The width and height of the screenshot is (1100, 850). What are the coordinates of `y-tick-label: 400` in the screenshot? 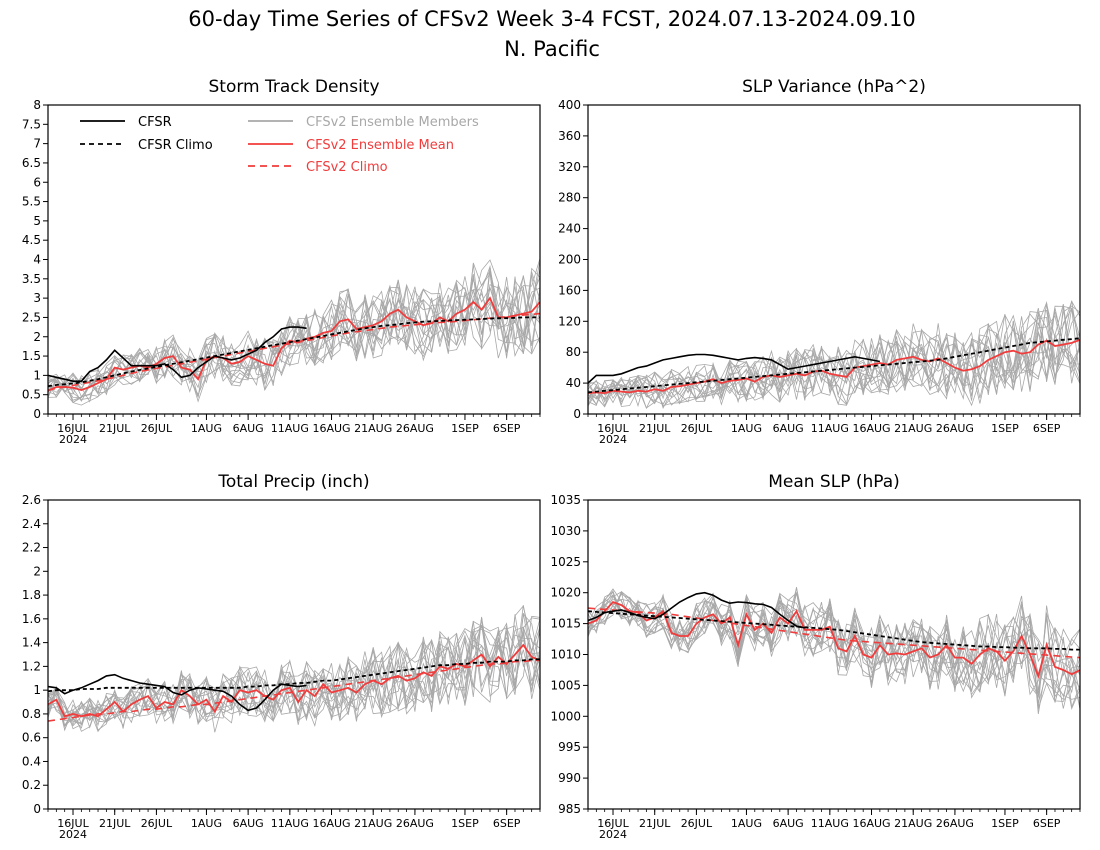 It's located at (569, 105).